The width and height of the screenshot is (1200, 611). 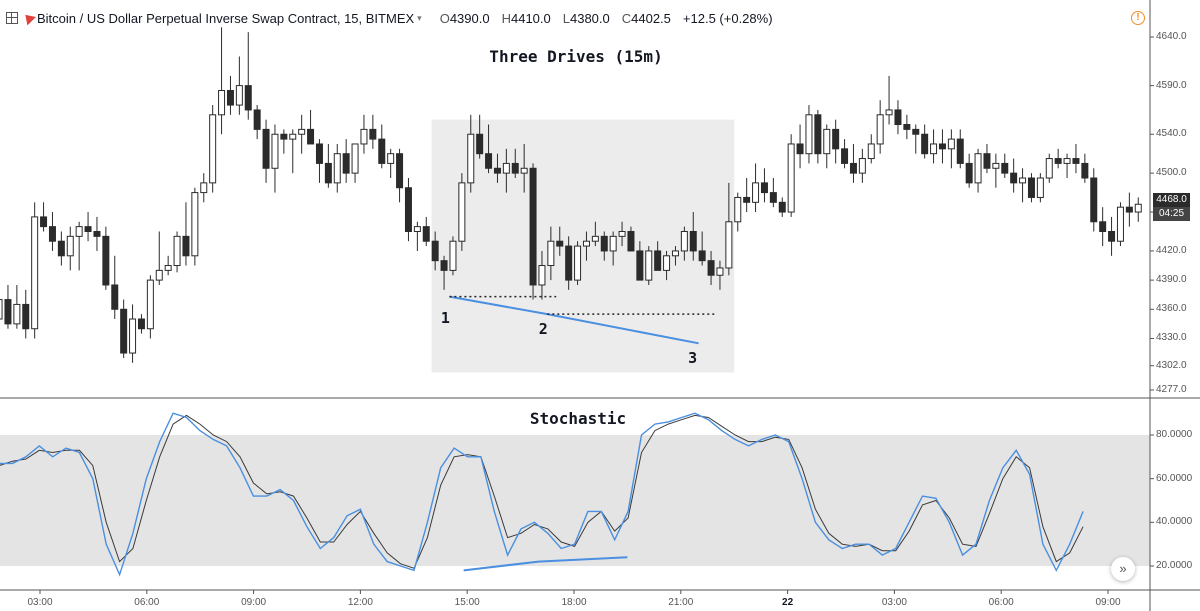 What do you see at coordinates (467, 602) in the screenshot?
I see `time-tick-label: 15:00` at bounding box center [467, 602].